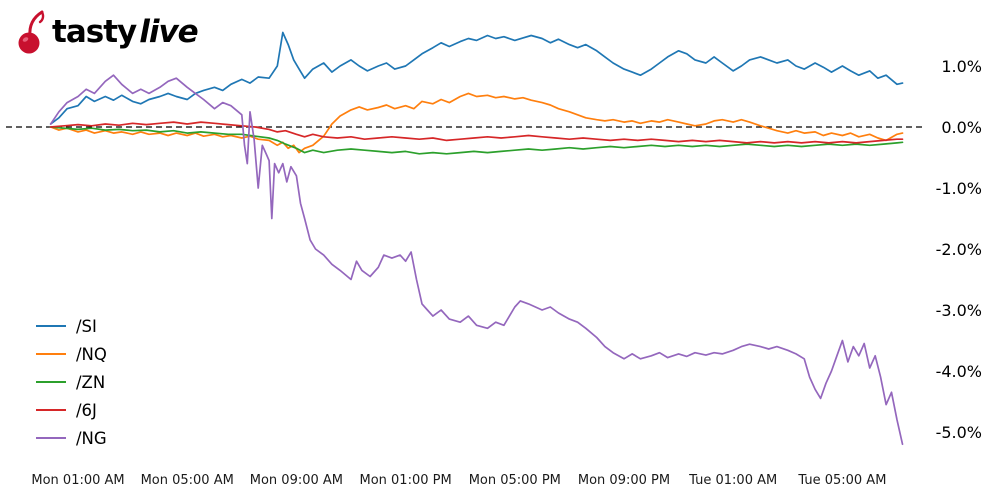  Describe the element at coordinates (959, 371) in the screenshot. I see `y-tick-label: -4.0%` at that location.